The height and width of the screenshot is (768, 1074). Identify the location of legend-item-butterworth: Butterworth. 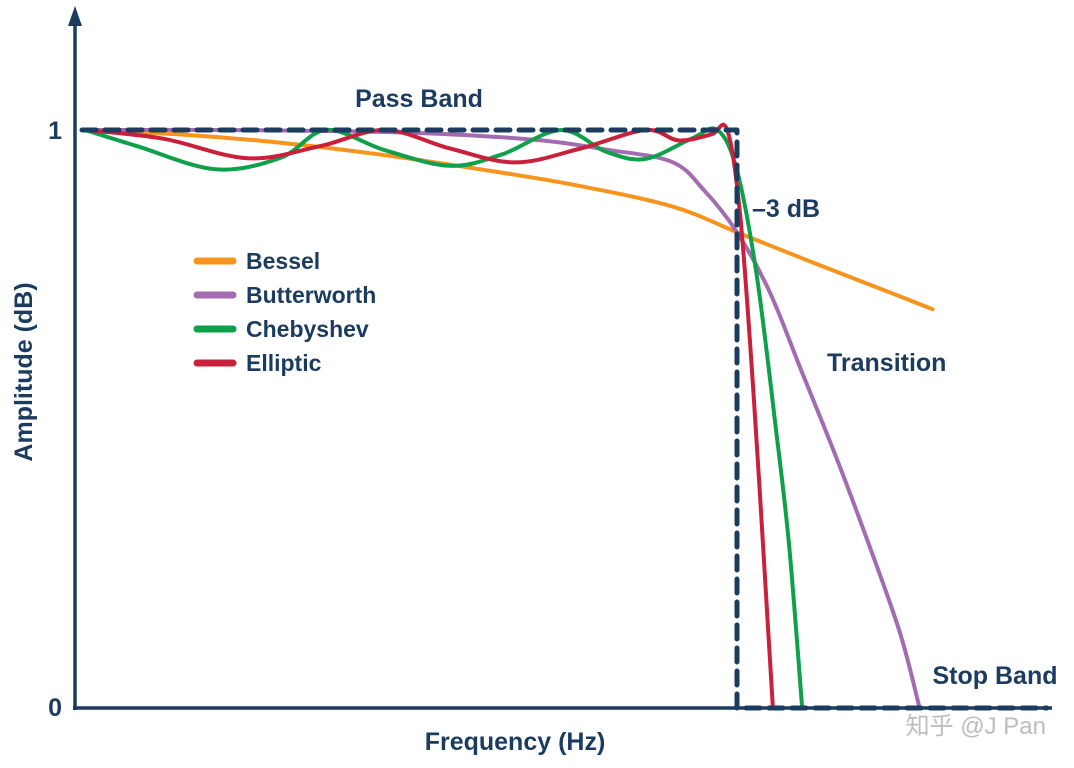
(284, 295).